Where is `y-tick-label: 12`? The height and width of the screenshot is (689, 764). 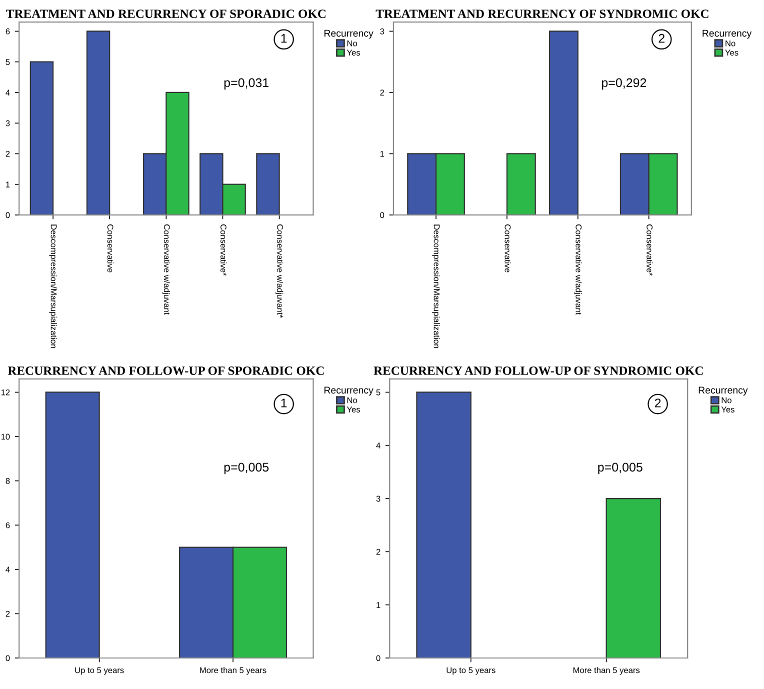 y-tick-label: 12 is located at coordinates (5, 392).